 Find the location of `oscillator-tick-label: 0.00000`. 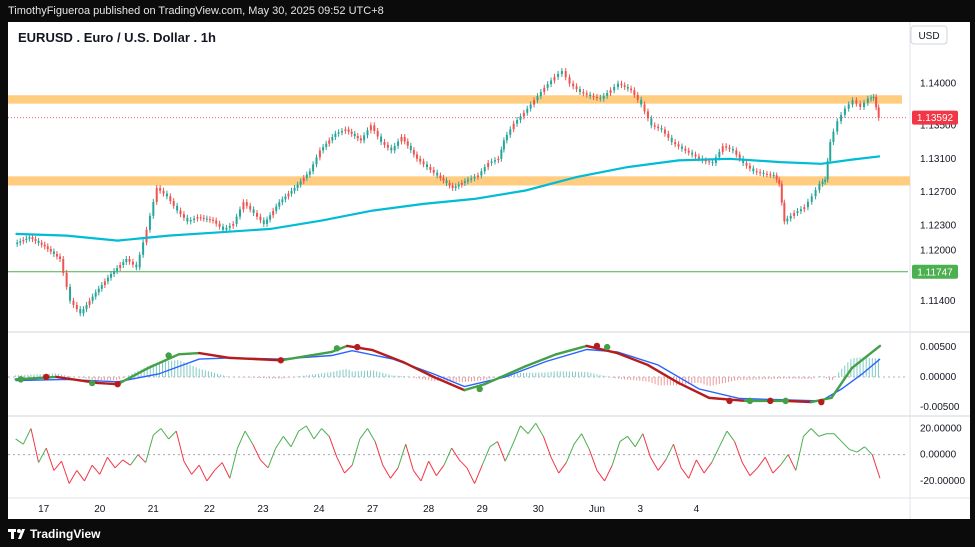

oscillator-tick-label: 0.00000 is located at coordinates (938, 455).